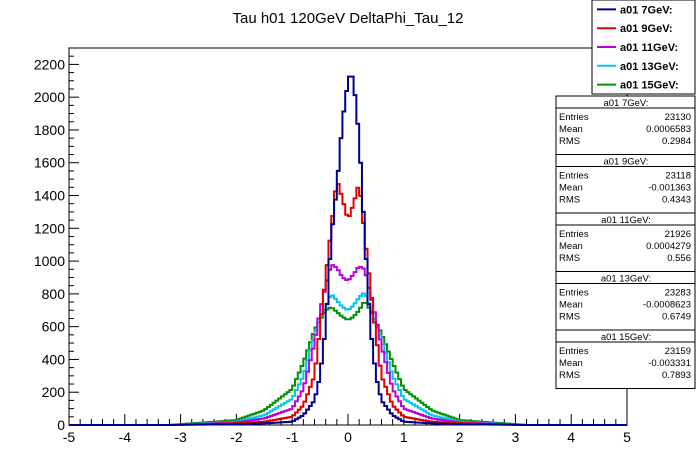 This screenshot has width=696, height=472. Describe the element at coordinates (236, 437) in the screenshot. I see `x-tick-label: -2` at that location.